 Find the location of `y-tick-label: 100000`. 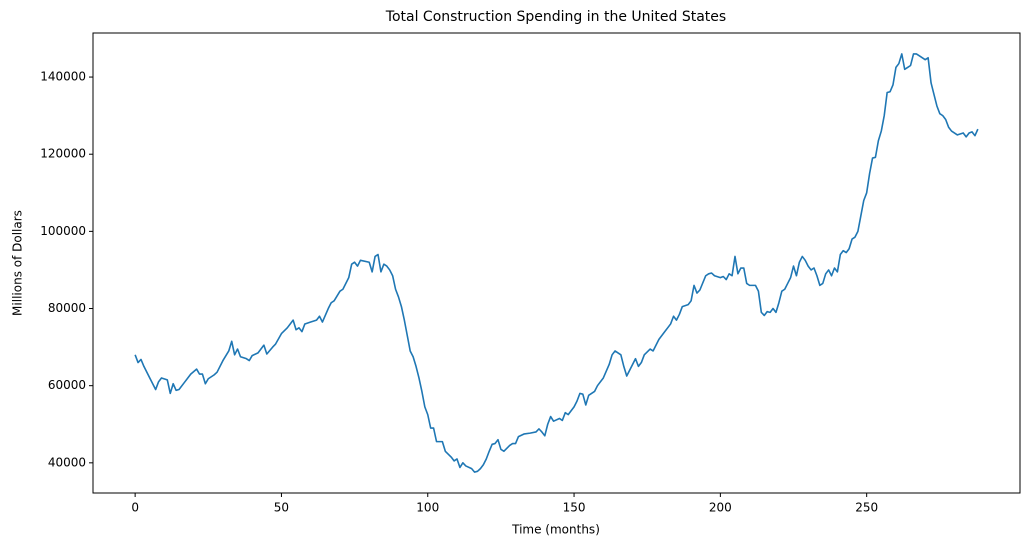

y-tick-label: 100000 is located at coordinates (63, 231).